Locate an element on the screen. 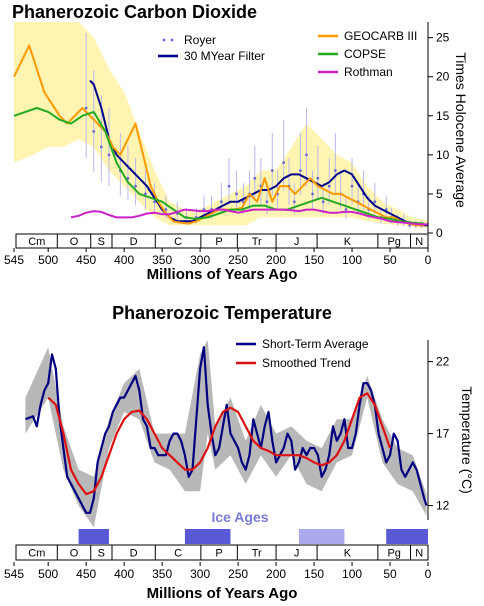  period-label: C is located at coordinates (178, 242).